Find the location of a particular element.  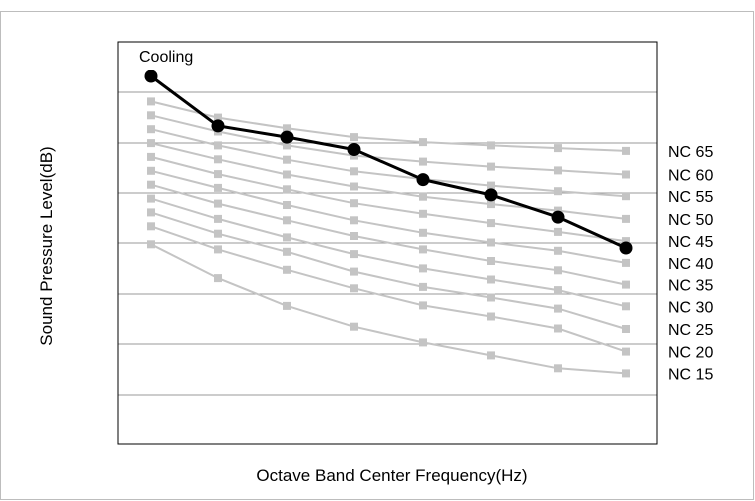

nc-30-curve is located at coordinates (388, 252).